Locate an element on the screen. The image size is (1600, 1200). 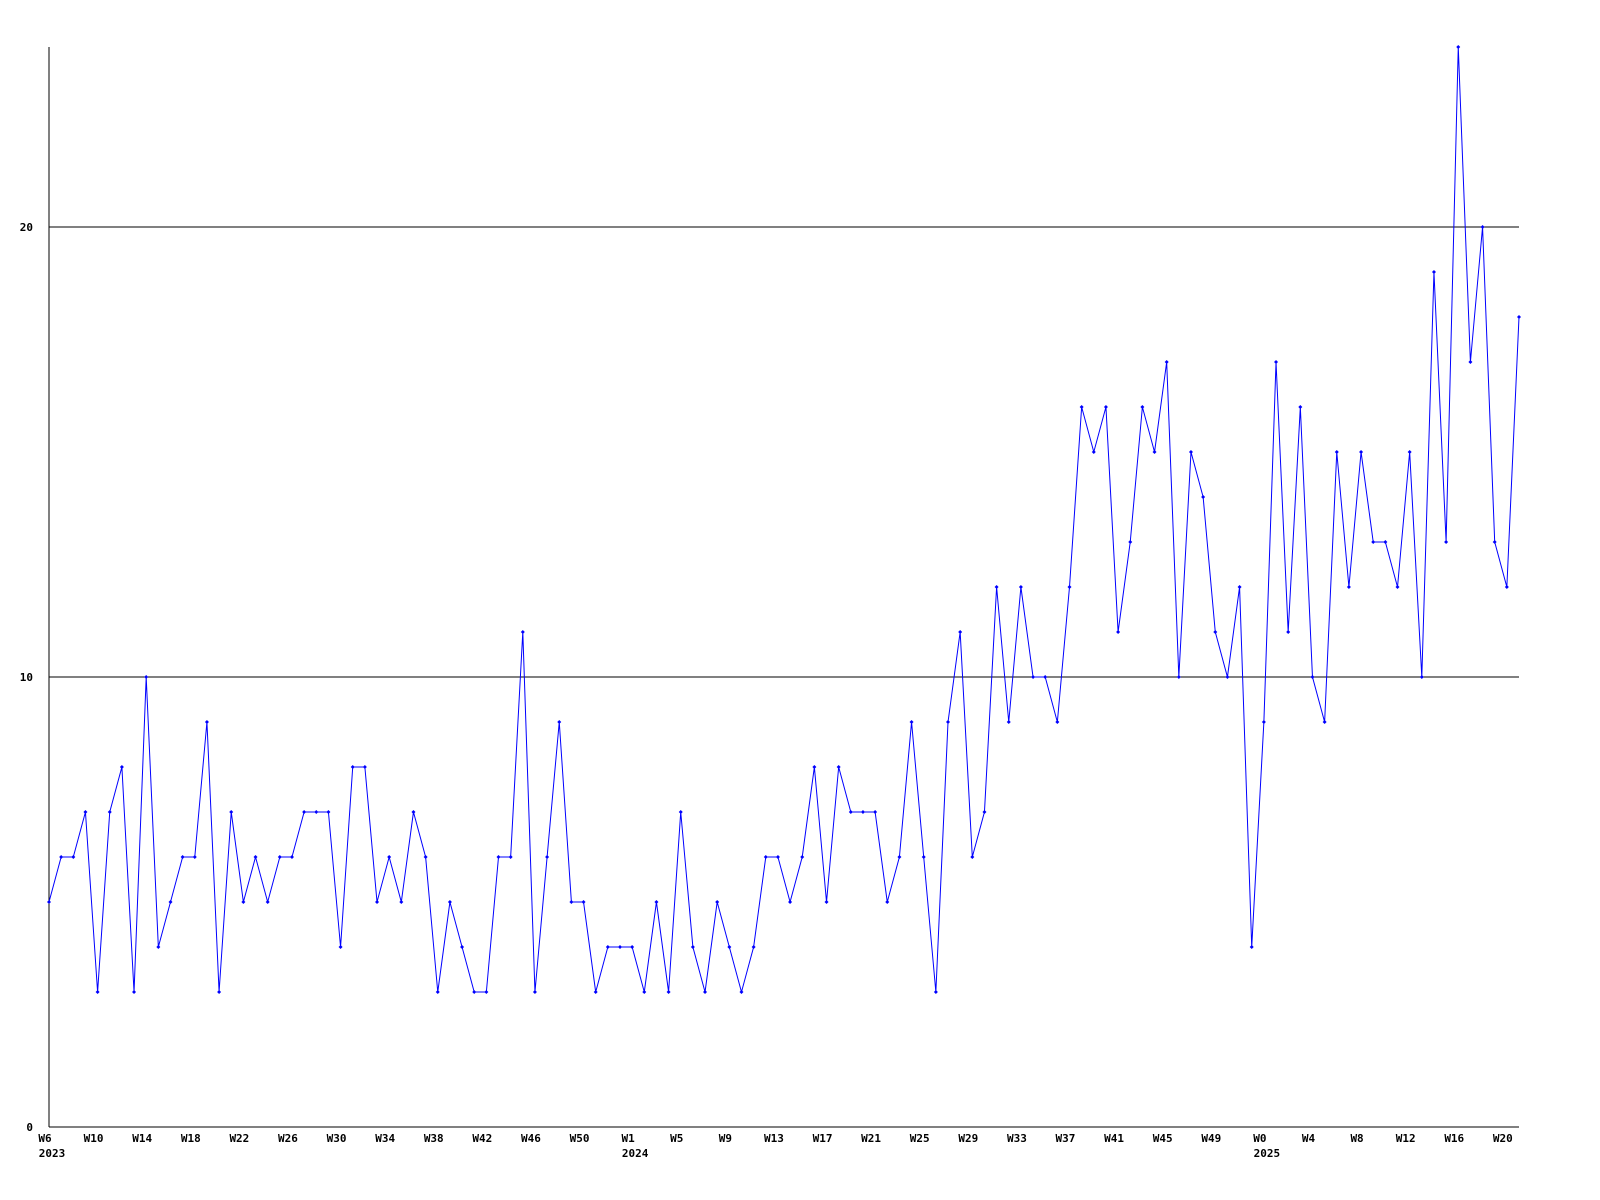
x-tick-label: W49 is located at coordinates (1211, 1138).